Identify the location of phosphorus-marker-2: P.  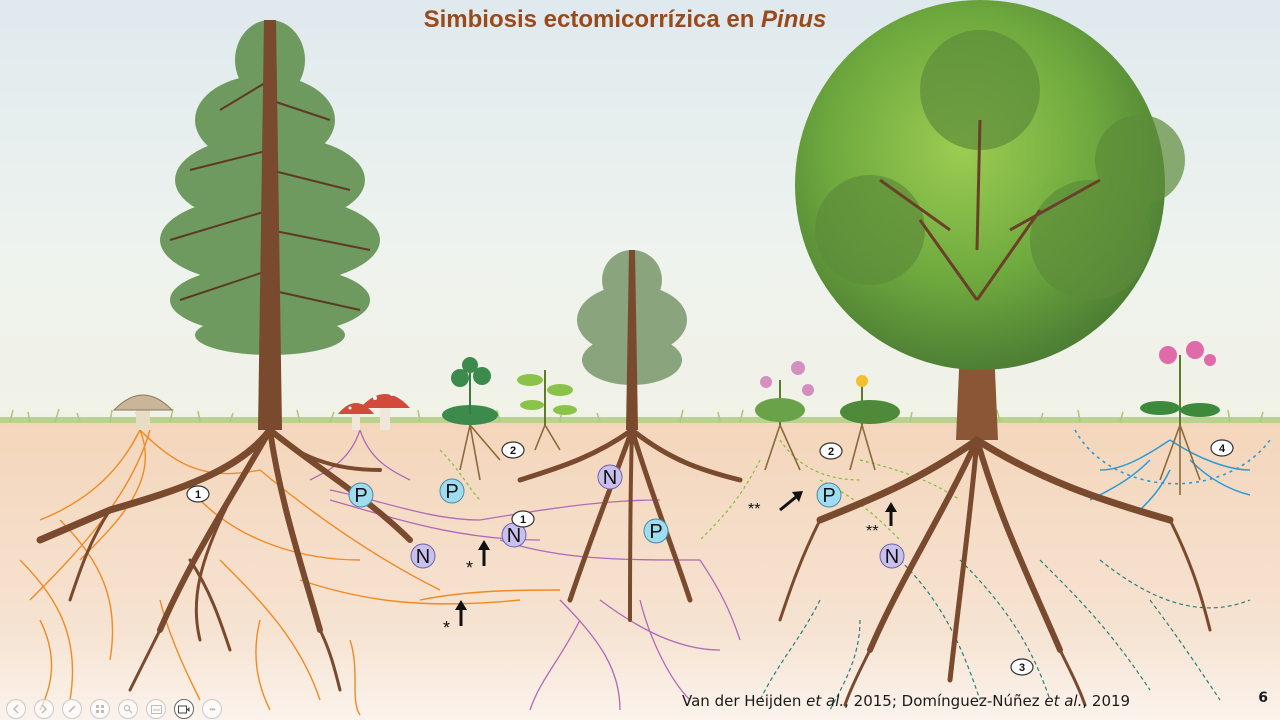
(452, 491).